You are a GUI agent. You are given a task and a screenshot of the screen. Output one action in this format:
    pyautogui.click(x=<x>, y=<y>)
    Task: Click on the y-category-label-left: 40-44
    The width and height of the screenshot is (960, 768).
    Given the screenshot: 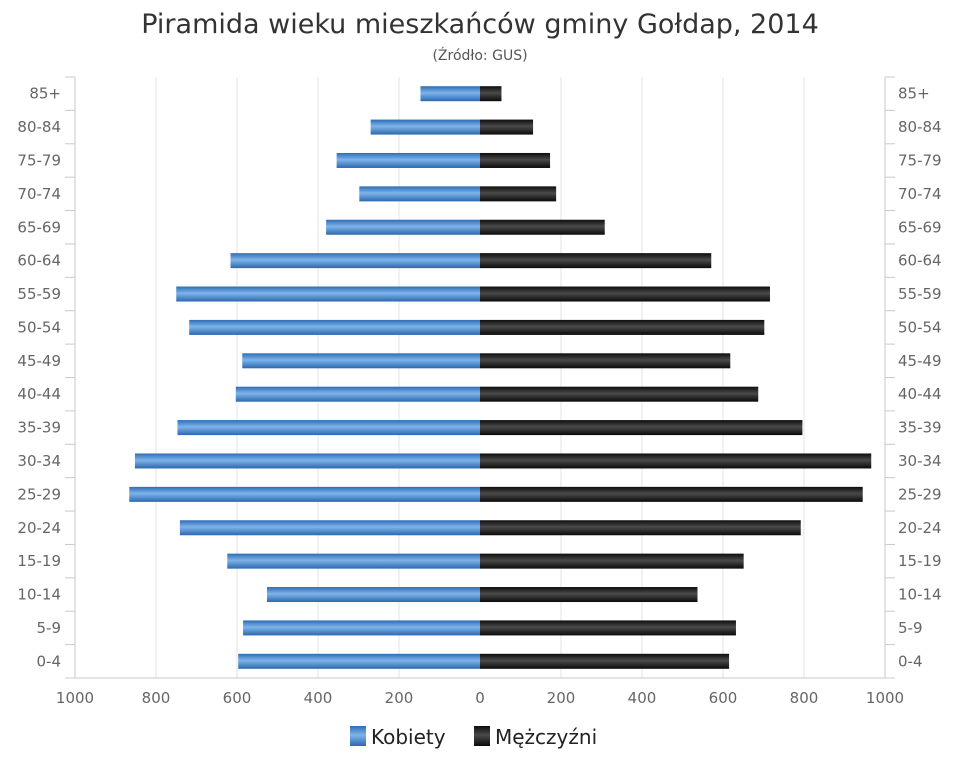 What is the action you would take?
    pyautogui.click(x=39, y=394)
    